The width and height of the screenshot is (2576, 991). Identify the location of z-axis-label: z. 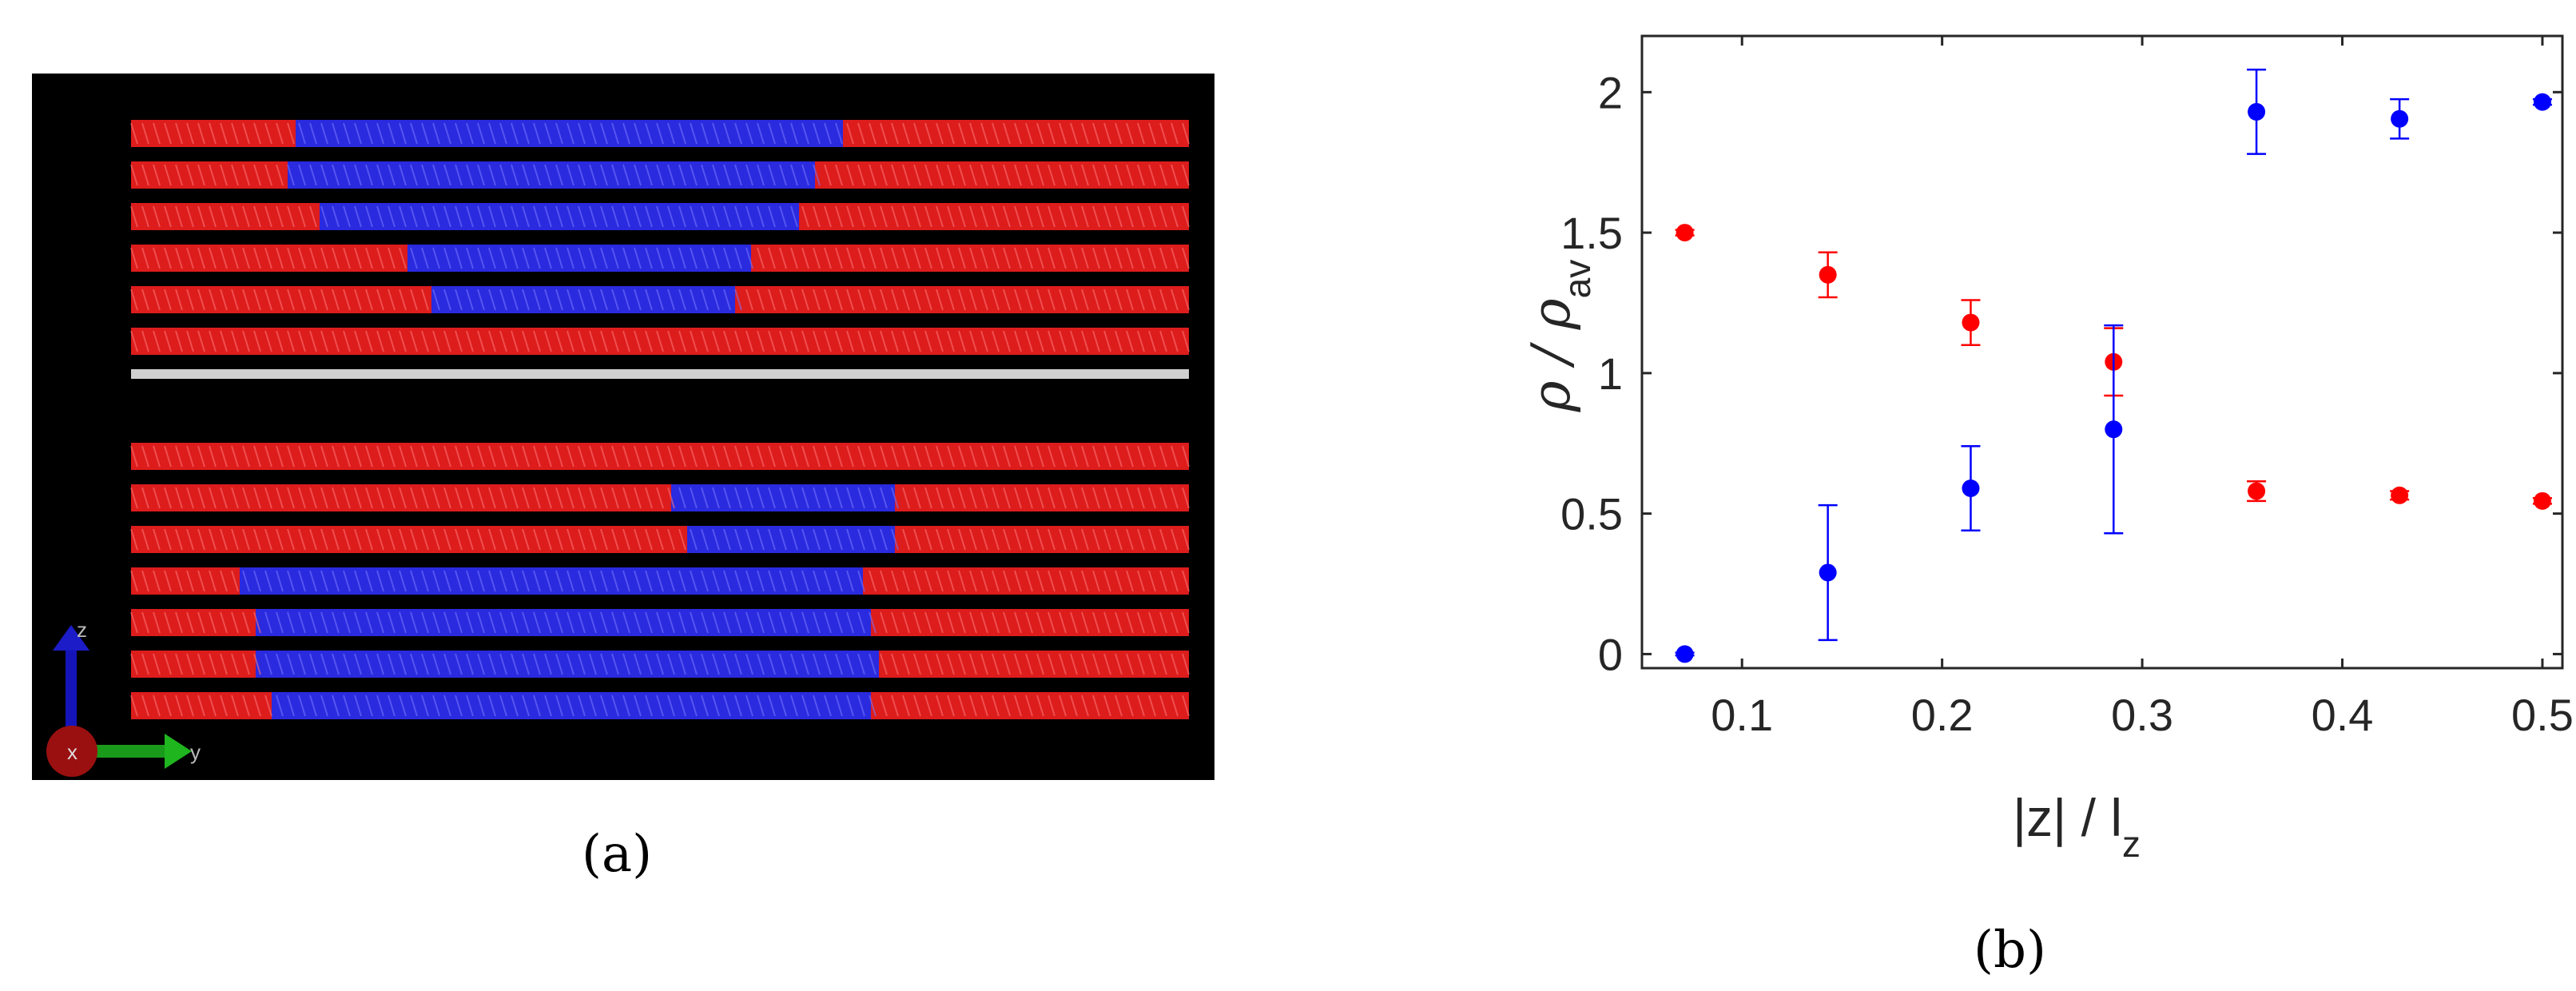
(82, 630).